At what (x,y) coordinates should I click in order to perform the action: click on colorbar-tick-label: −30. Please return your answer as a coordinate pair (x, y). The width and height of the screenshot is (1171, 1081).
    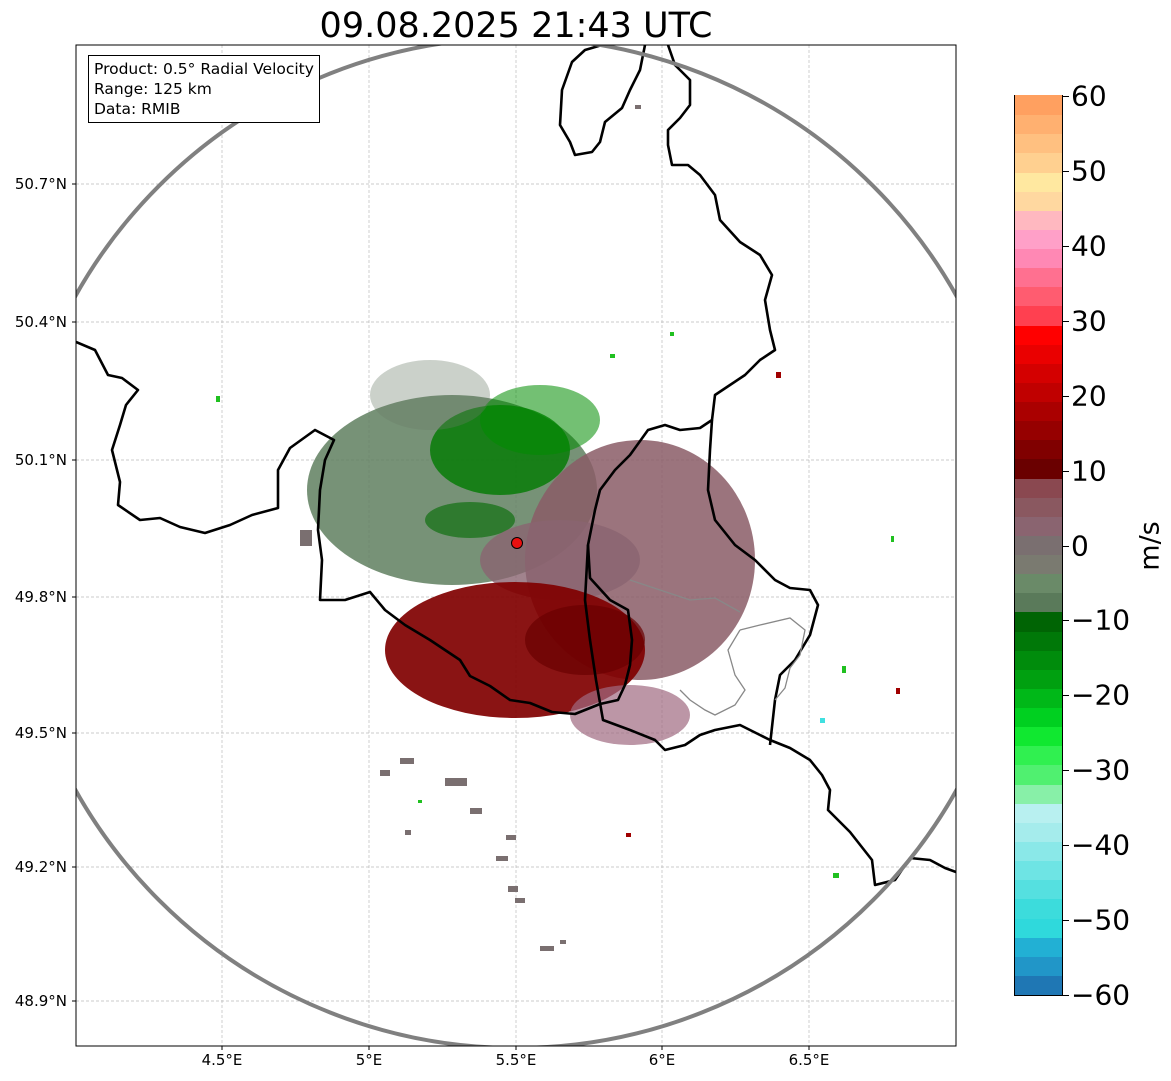
    Looking at the image, I should click on (1101, 770).